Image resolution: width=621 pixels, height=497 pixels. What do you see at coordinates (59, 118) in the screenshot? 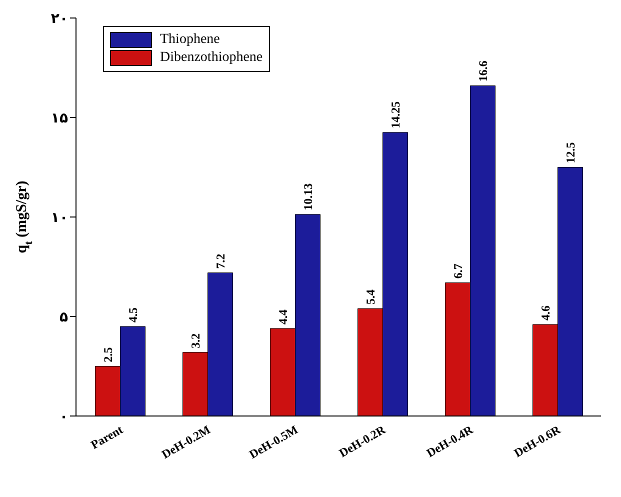
I see `y-tick-label: ۱۵` at bounding box center [59, 118].